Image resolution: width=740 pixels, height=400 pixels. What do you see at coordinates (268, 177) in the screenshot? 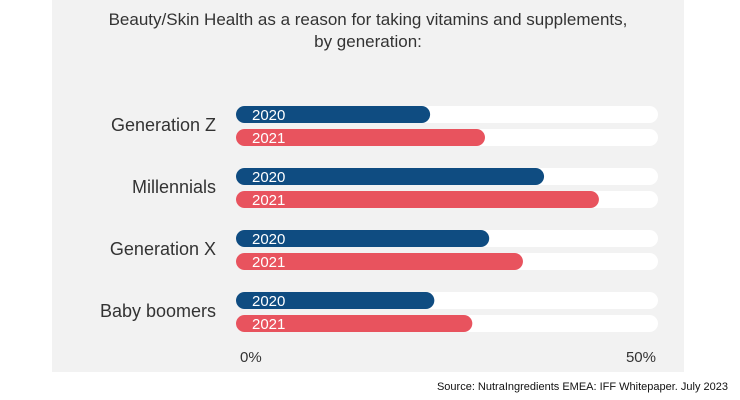
I see `bar-series-label-millennials-2020: 2020` at bounding box center [268, 177].